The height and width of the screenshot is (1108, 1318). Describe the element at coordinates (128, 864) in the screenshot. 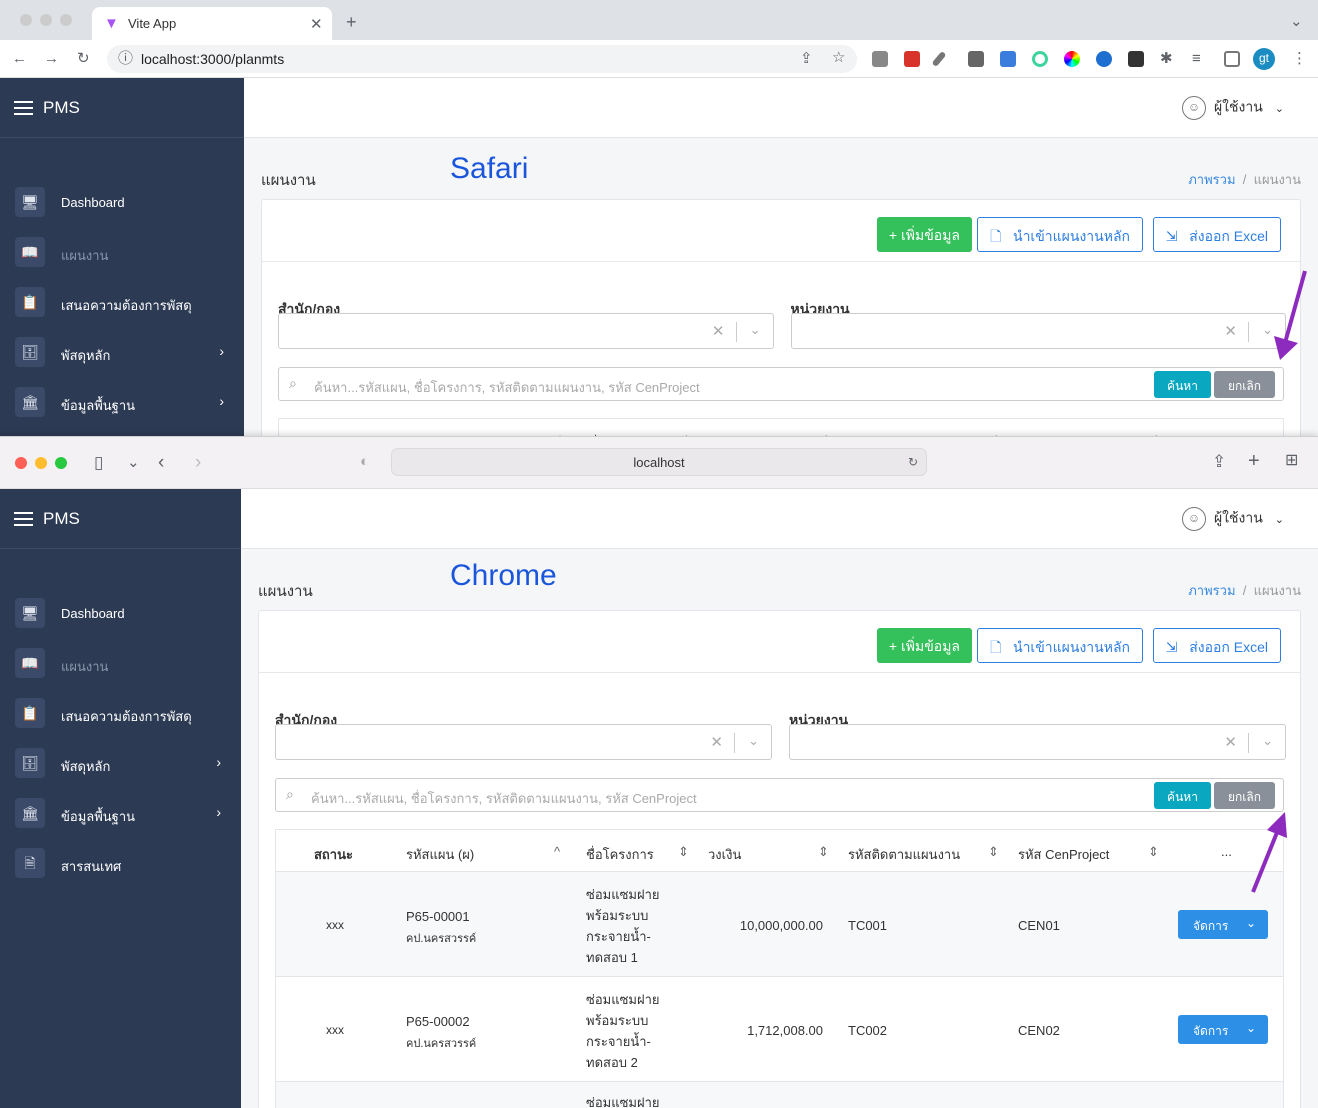

I see `sidebar-item: 🗎 สารสนเทศ` at that location.